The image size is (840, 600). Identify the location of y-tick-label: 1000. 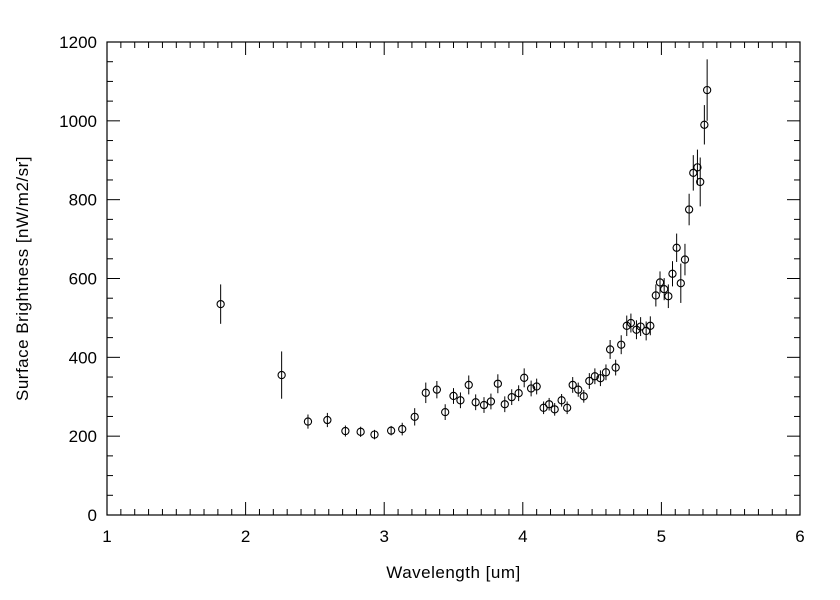
(78, 121).